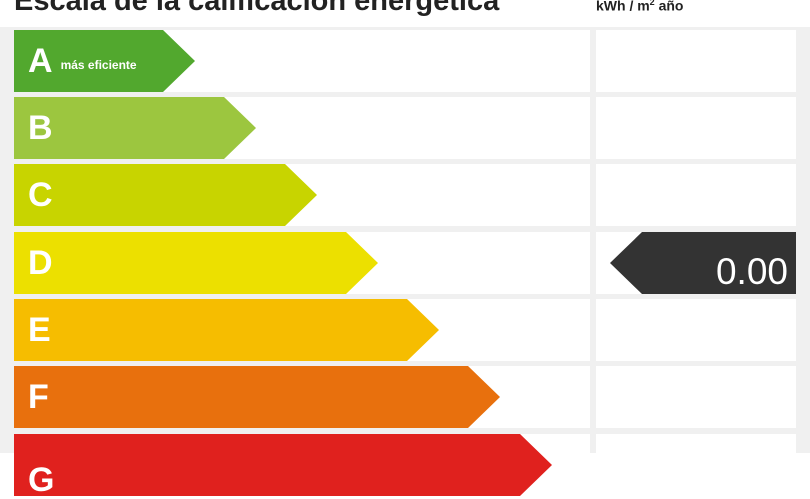  What do you see at coordinates (703, 263) in the screenshot?
I see `current-rating-indicator: 0.00` at bounding box center [703, 263].